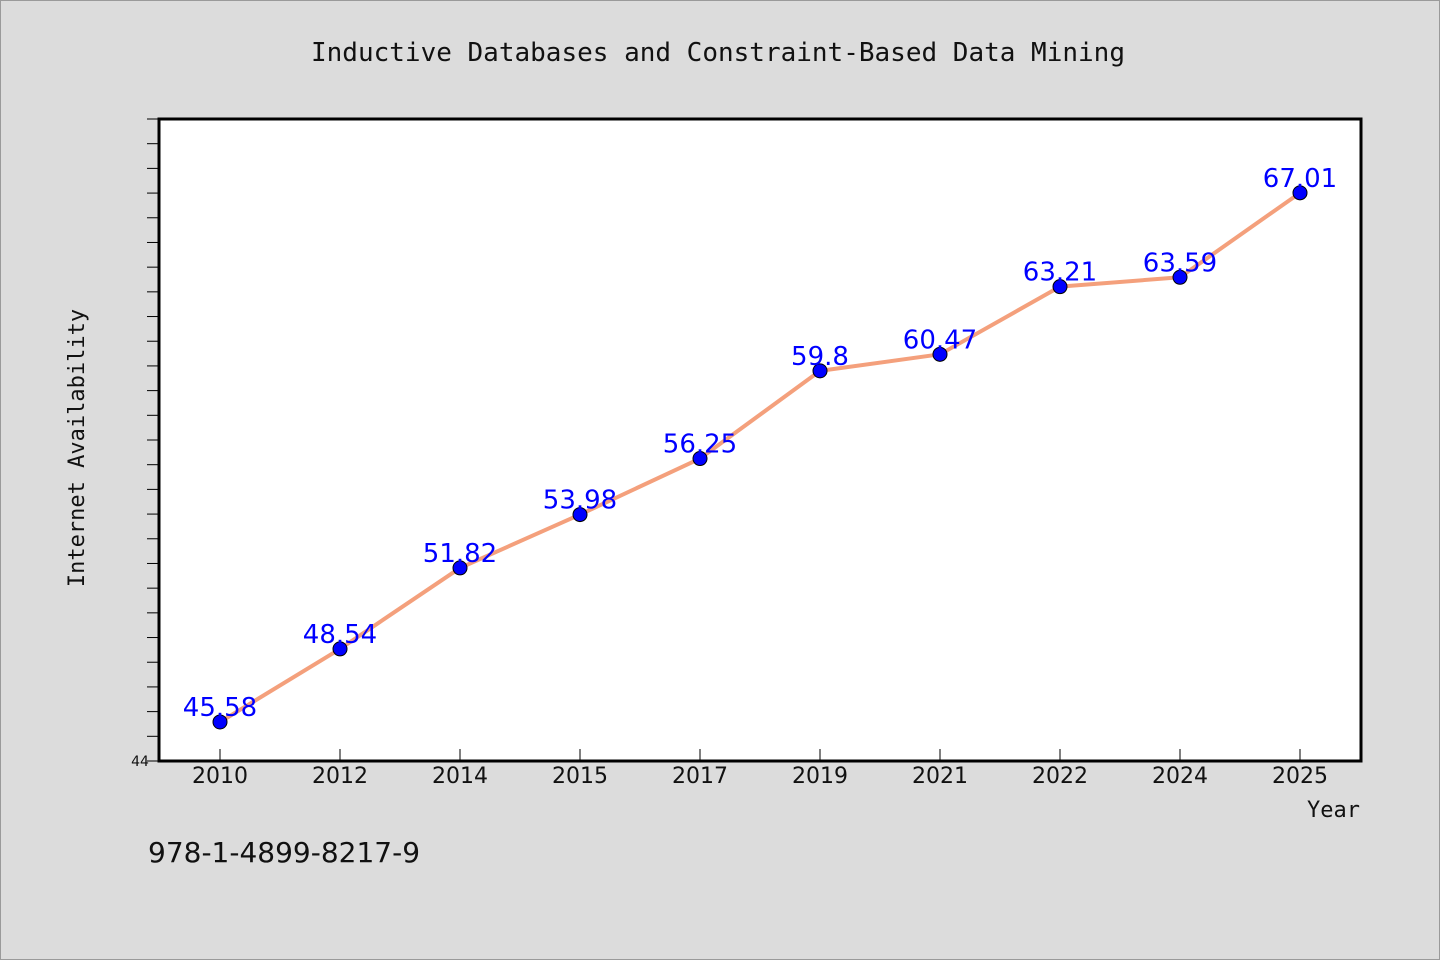 This screenshot has width=1440, height=960. Describe the element at coordinates (700, 776) in the screenshot. I see `x-tick-label: 2017` at that location.